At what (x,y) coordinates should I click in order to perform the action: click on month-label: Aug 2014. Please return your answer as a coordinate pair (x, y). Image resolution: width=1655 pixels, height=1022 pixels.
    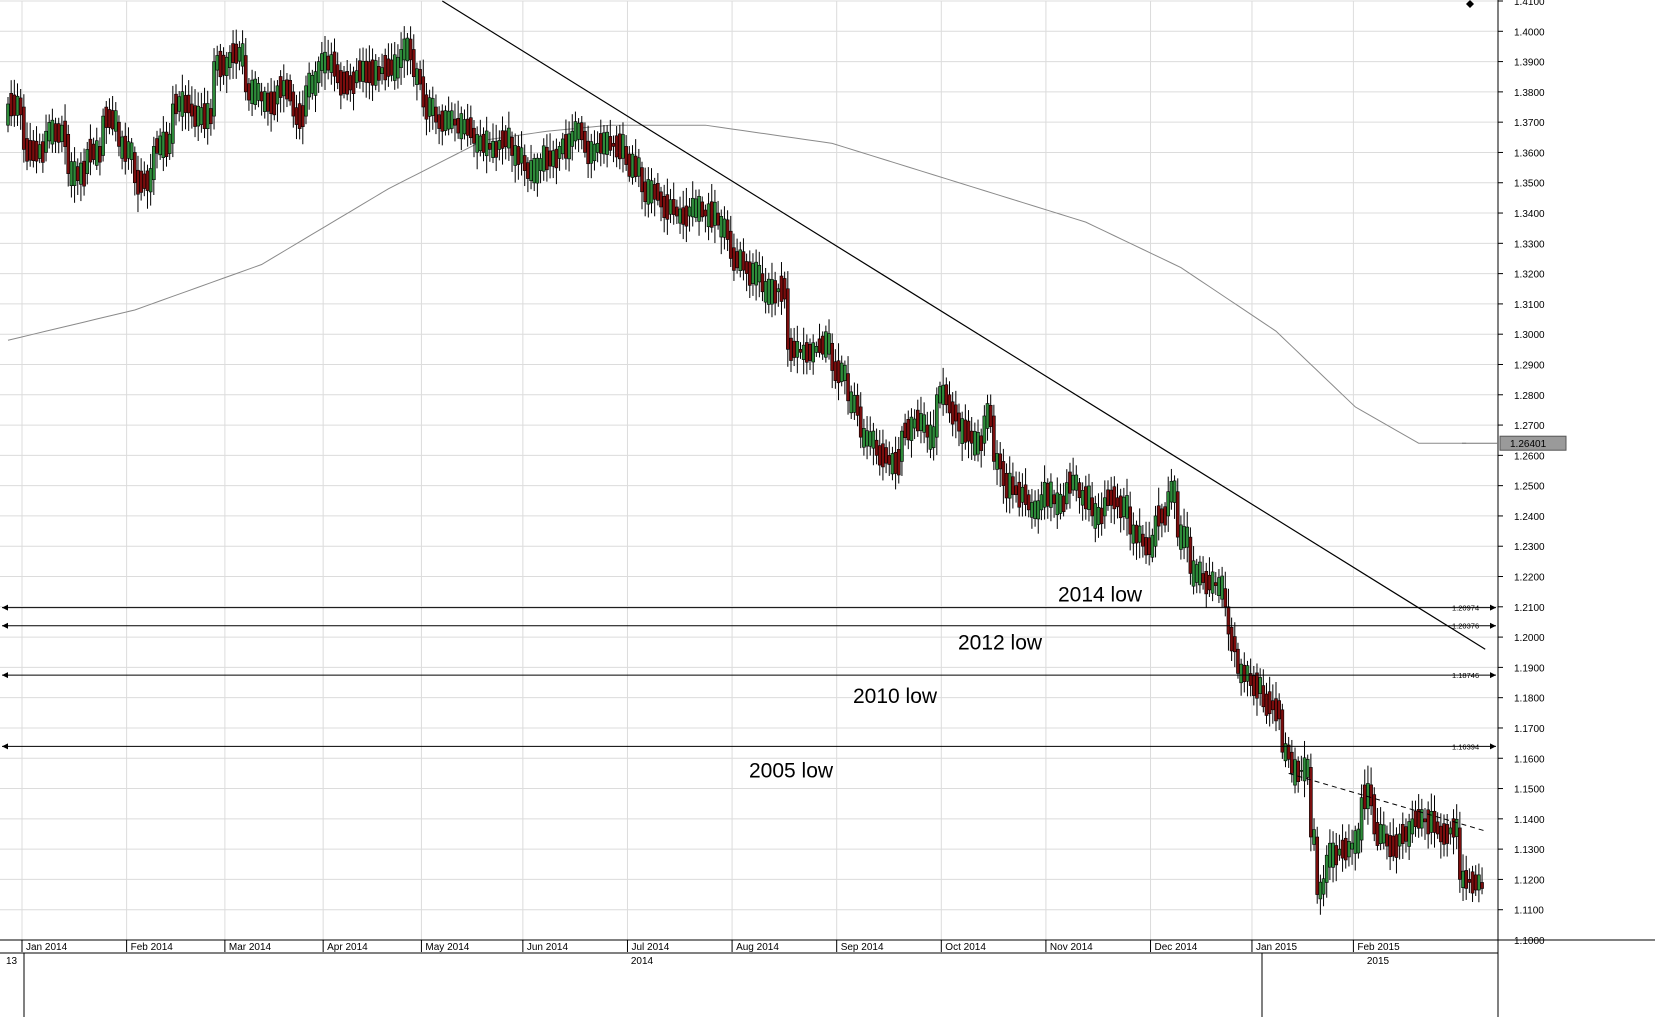
    Looking at the image, I should click on (757, 947).